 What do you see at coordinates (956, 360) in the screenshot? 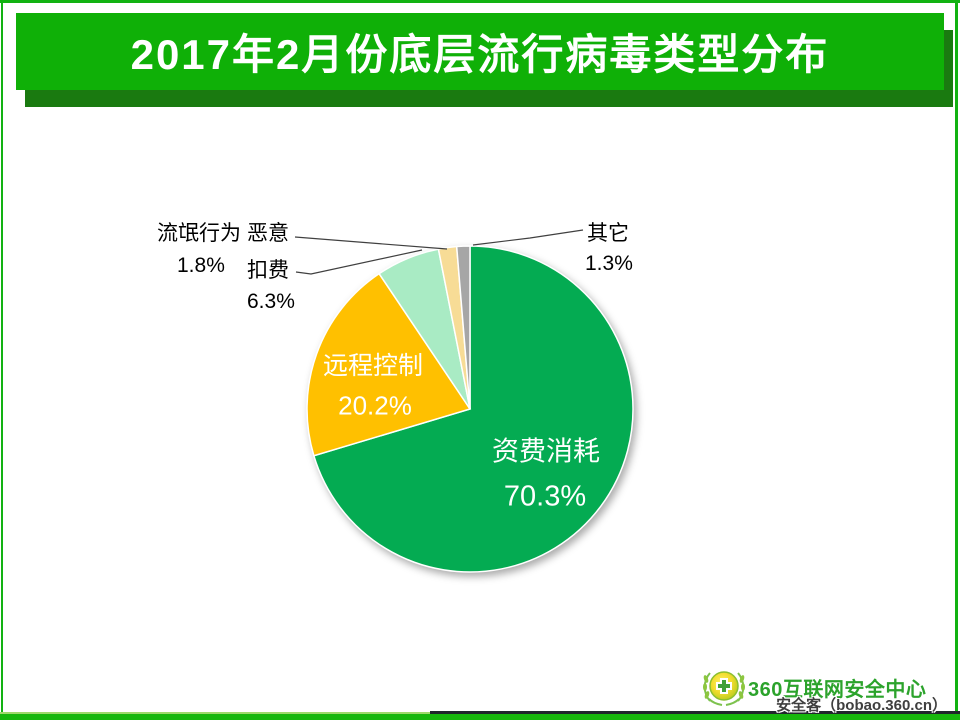
I see `page-border-right` at bounding box center [956, 360].